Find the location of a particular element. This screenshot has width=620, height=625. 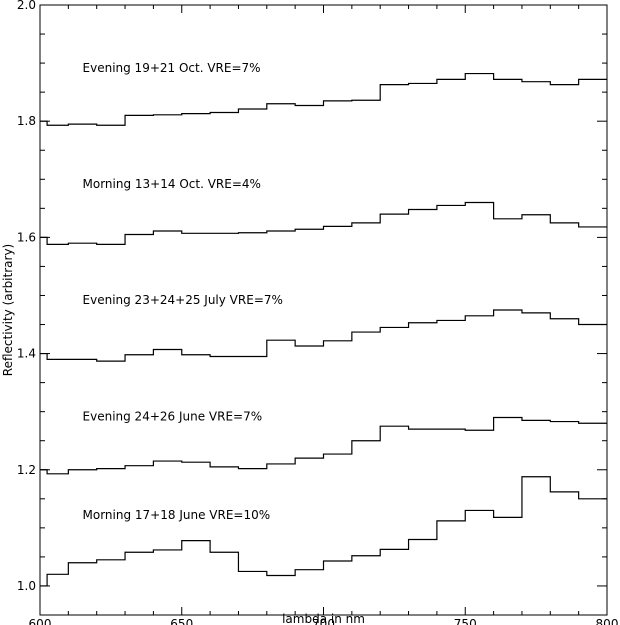

x-tick-label: 700 is located at coordinates (323, 621).